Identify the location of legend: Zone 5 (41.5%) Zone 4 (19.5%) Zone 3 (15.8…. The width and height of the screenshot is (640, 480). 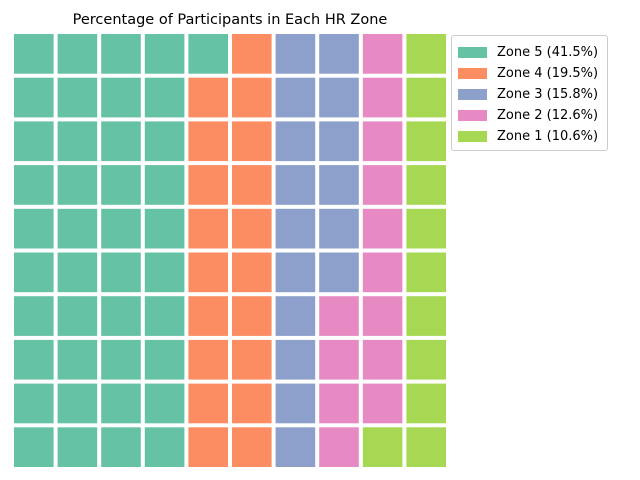
(529, 93).